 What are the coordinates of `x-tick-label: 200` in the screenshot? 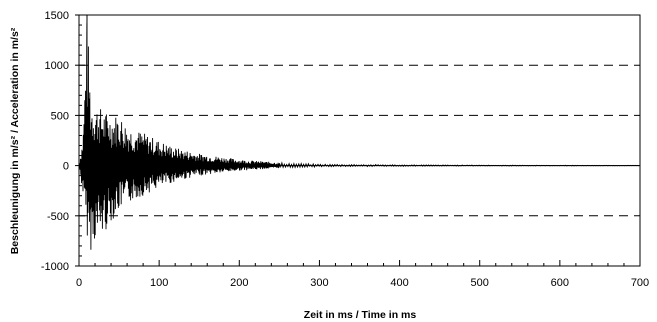 It's located at (239, 283).